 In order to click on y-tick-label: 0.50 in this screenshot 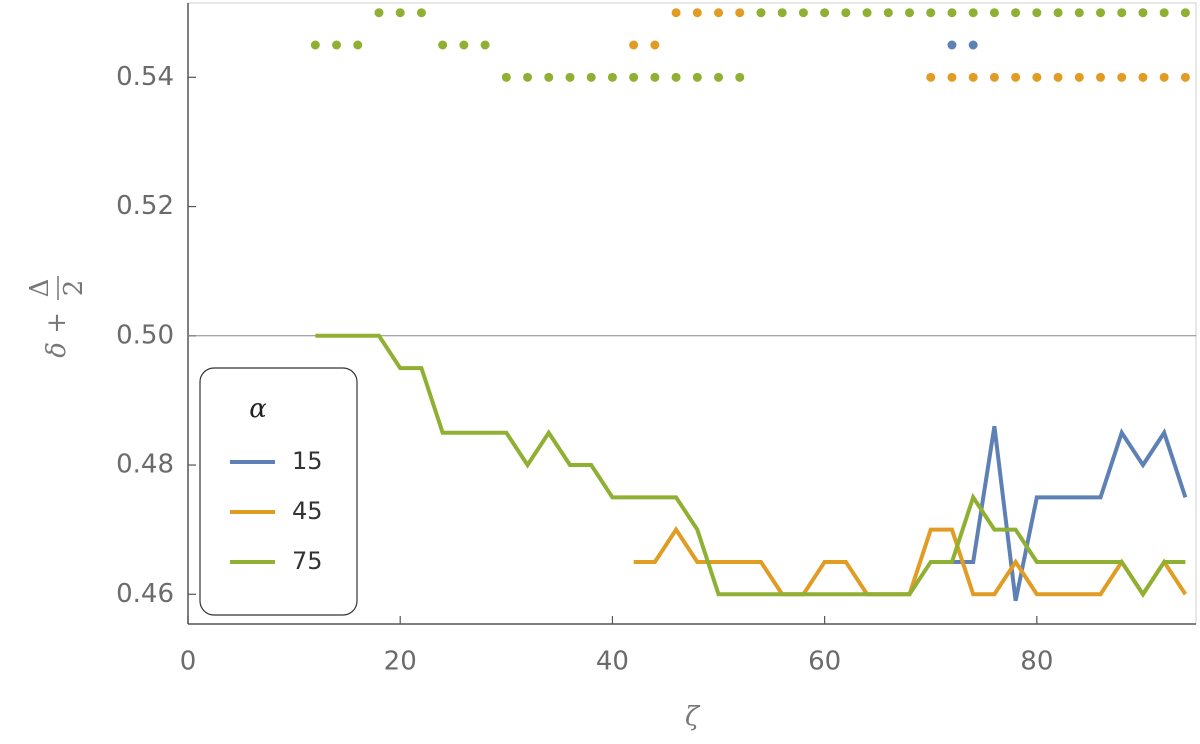, I will do `click(145, 335)`.